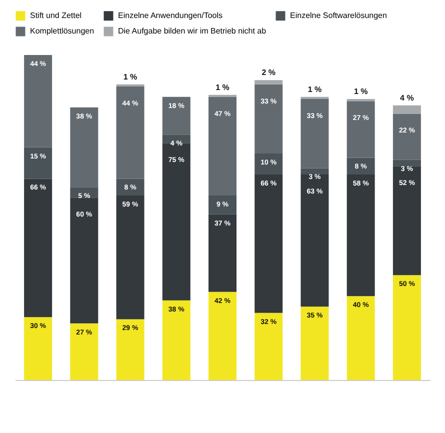 The height and width of the screenshot is (433, 445). What do you see at coordinates (170, 15) in the screenshot?
I see `legend-label: Einzelne Anwendungen/Tools` at bounding box center [170, 15].